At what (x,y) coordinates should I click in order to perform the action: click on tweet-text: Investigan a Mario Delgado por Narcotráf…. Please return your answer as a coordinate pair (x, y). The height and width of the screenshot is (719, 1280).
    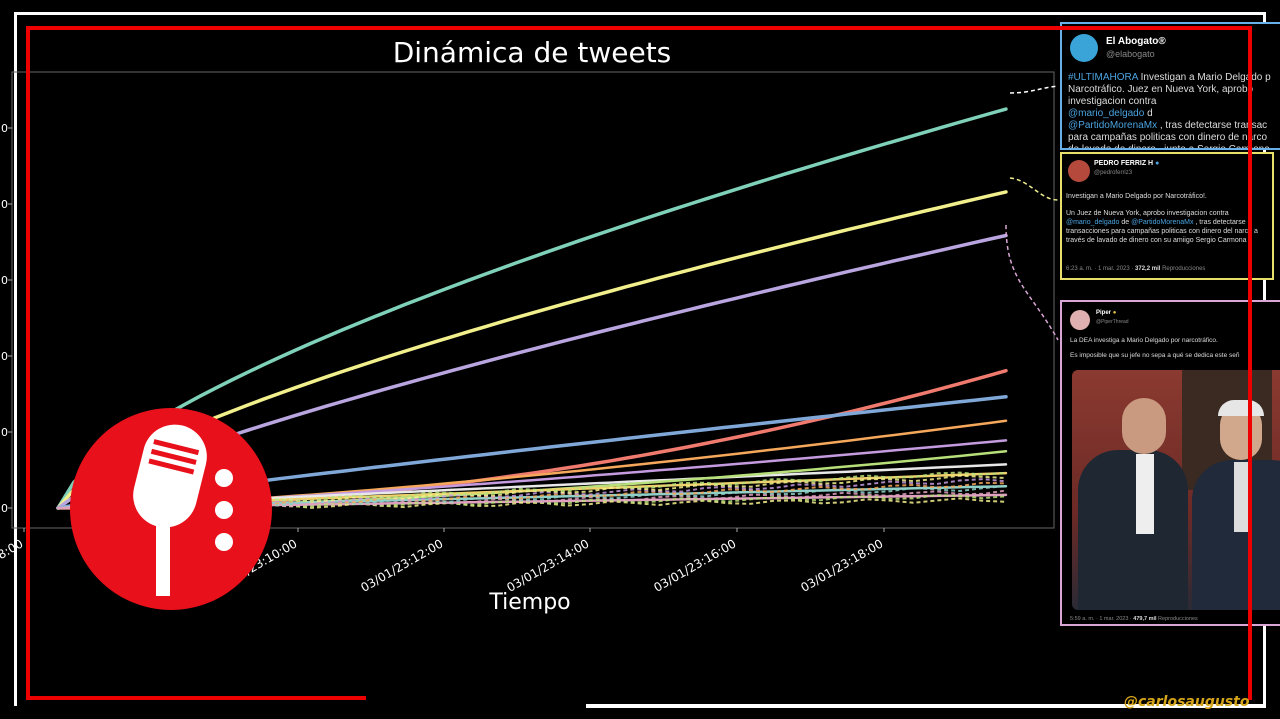
    Looking at the image, I should click on (1169, 218).